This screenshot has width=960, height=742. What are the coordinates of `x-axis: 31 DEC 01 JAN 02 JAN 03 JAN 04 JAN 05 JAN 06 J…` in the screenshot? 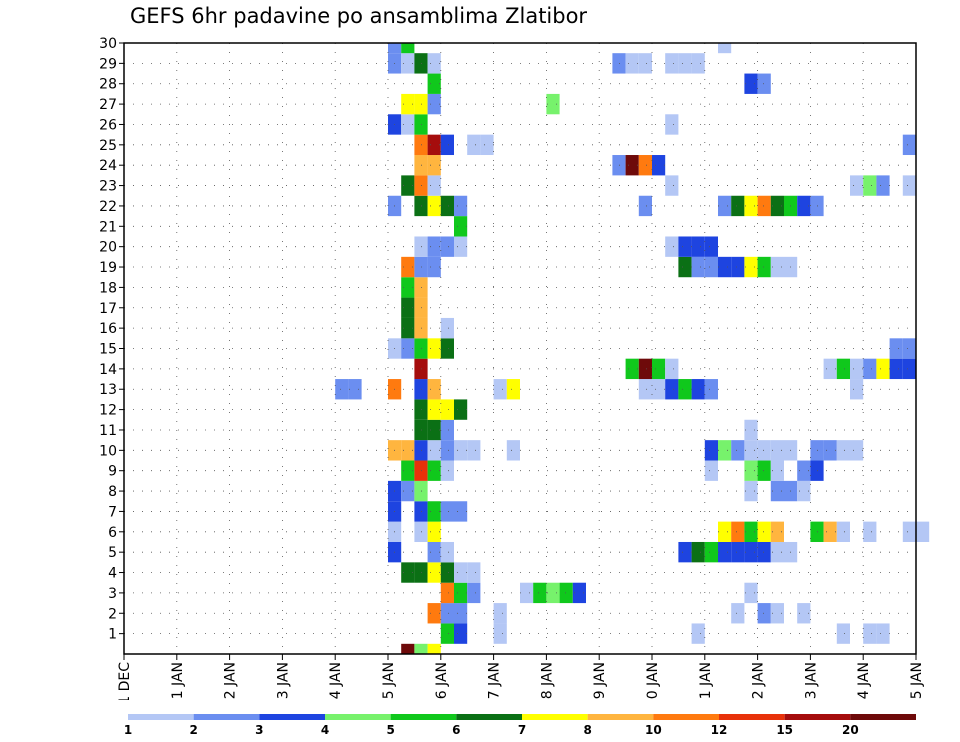 It's located at (521, 677).